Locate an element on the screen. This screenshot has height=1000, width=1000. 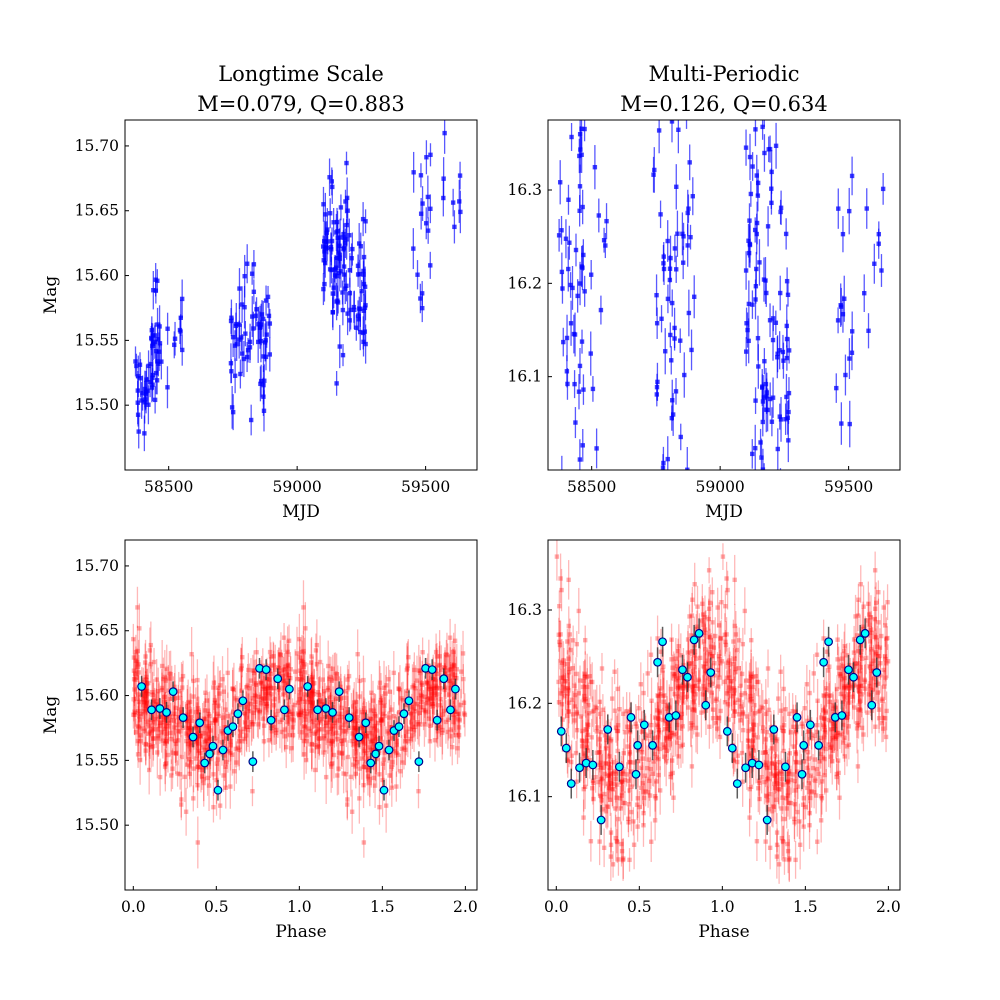
x-tick-label: 0.0 is located at coordinates (133, 907).